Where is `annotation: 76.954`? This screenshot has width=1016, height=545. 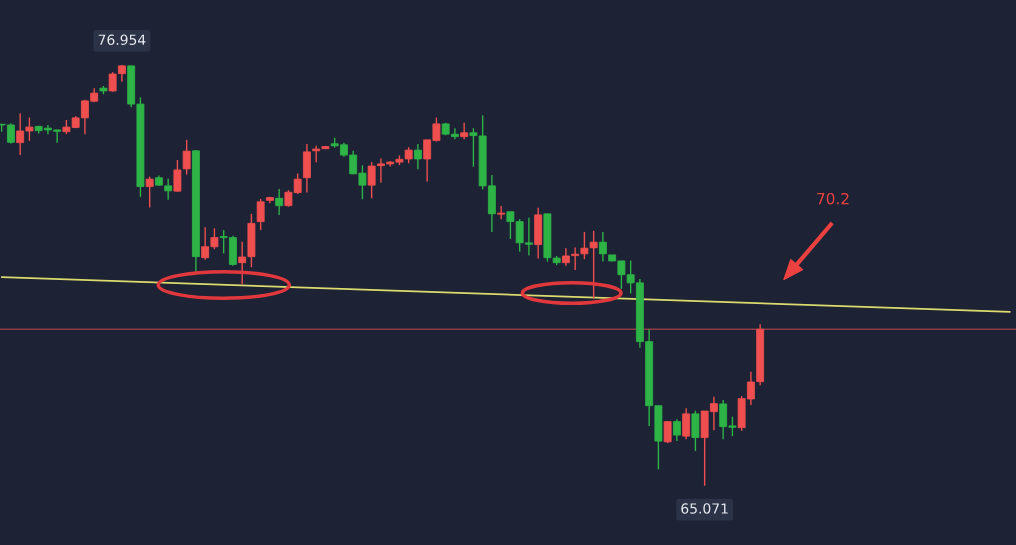
annotation: 76.954 is located at coordinates (122, 39).